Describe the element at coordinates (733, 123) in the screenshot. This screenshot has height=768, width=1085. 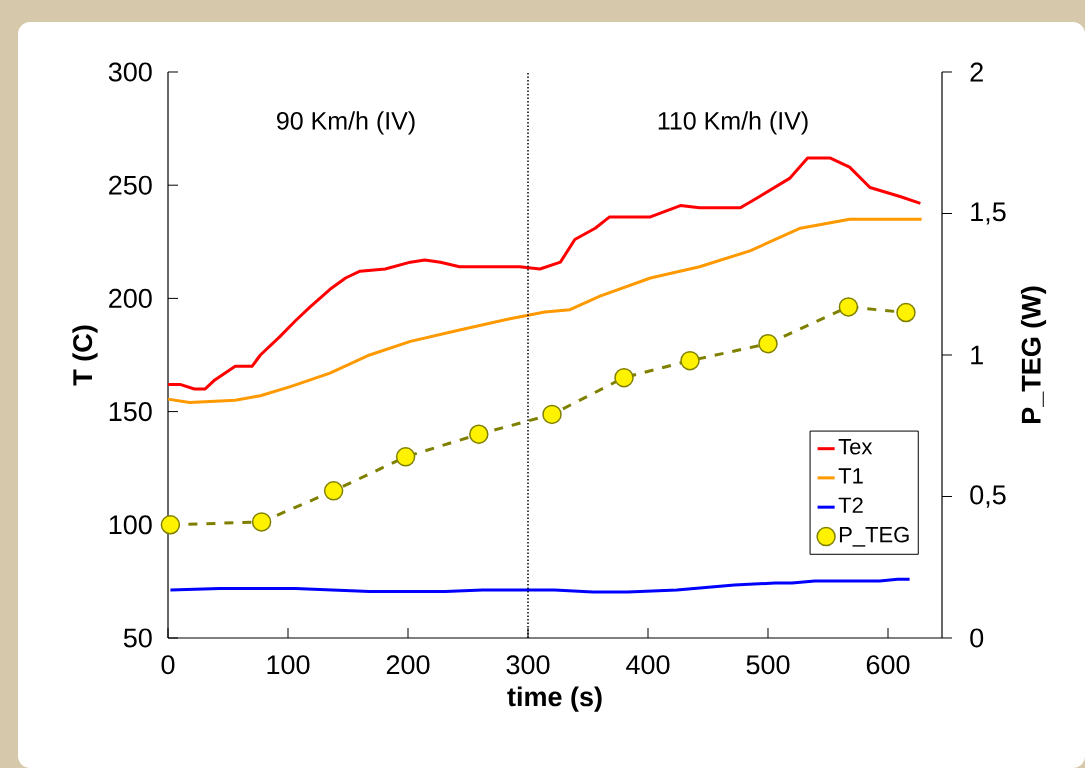
I see `annotation: 110 Km/h (IV)` at that location.